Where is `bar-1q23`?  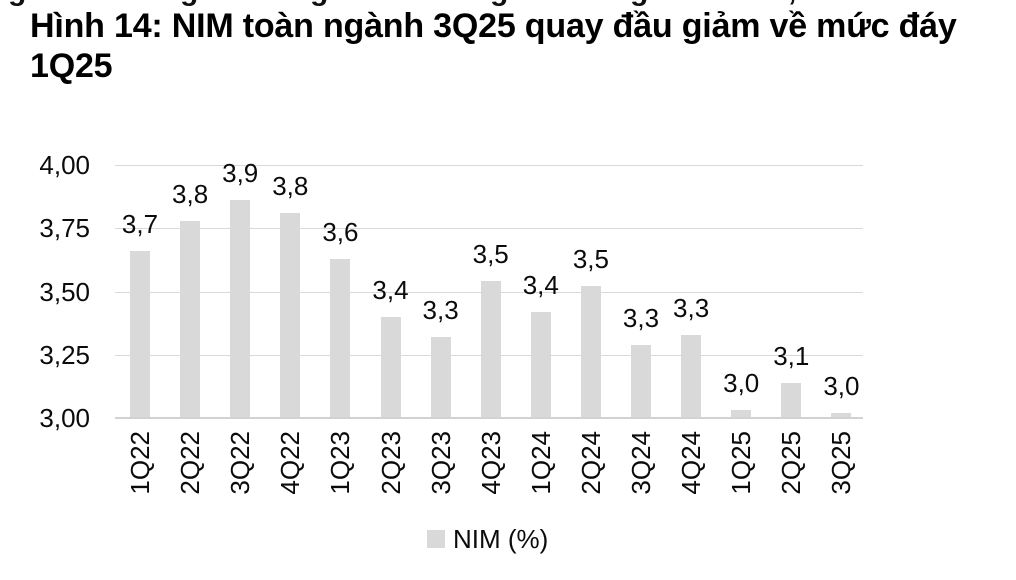 bar-1q23 is located at coordinates (340, 337).